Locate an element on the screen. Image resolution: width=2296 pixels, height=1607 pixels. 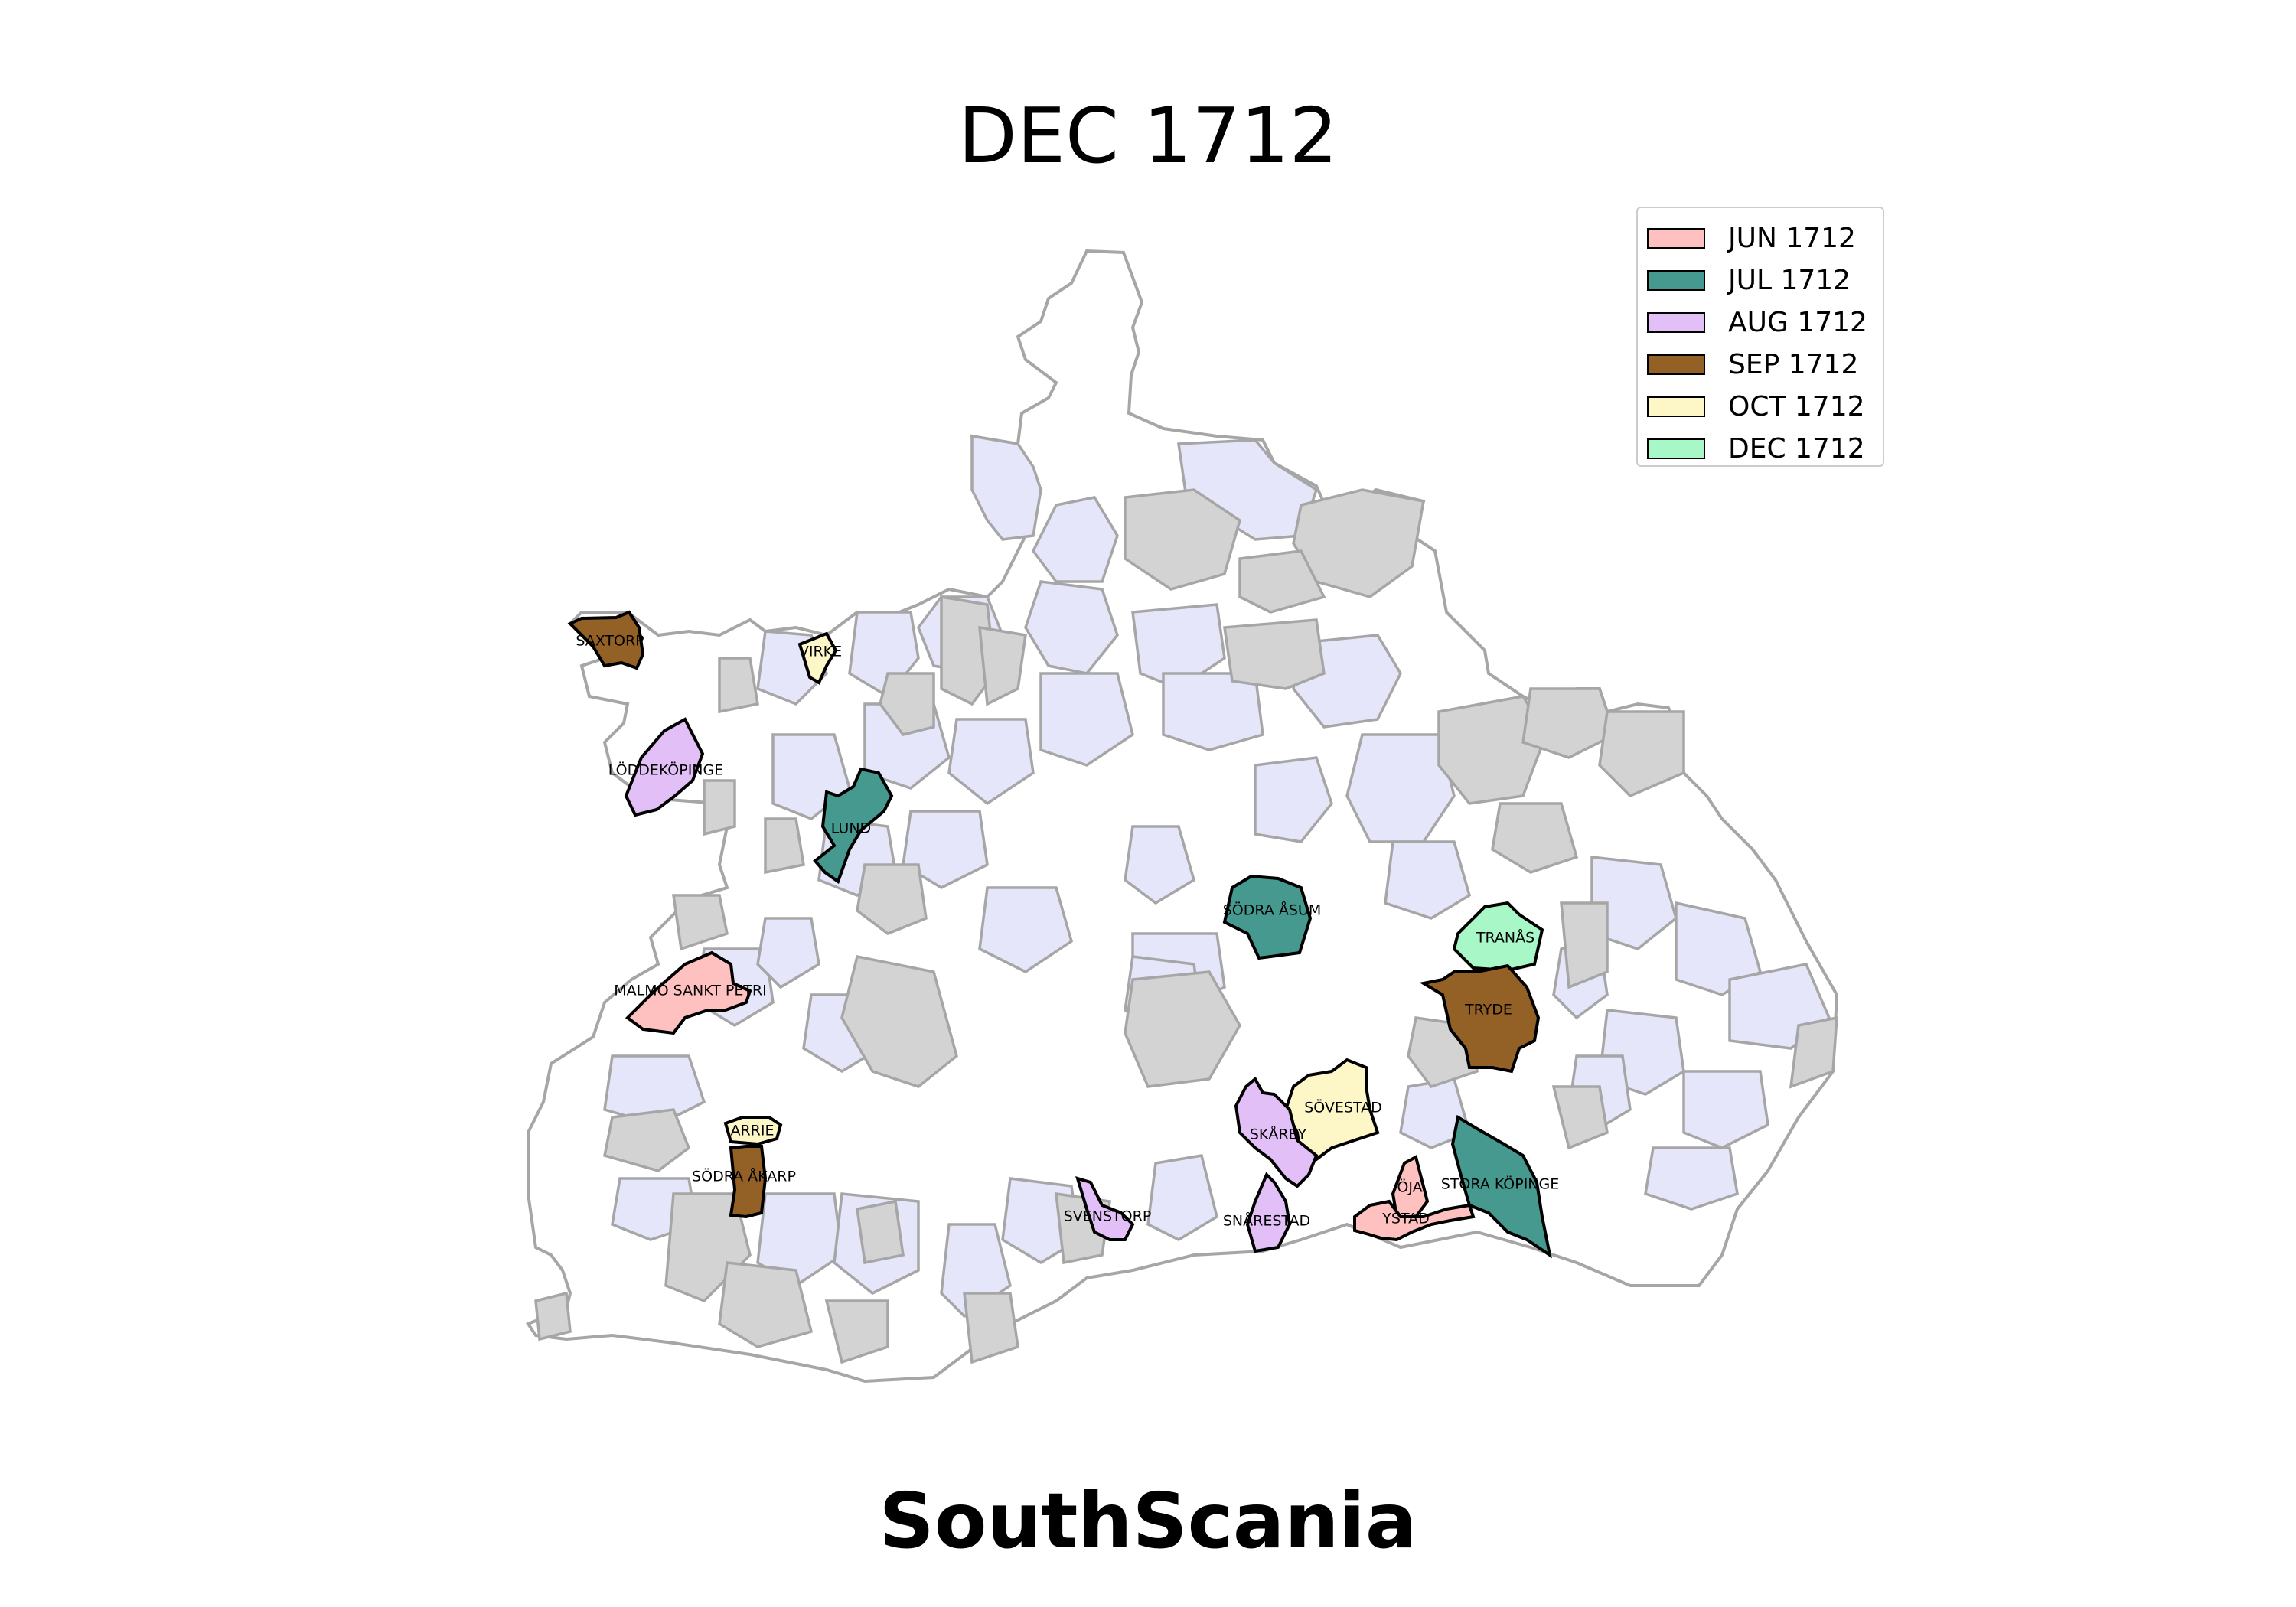
legend-label: JUN 1712 is located at coordinates (1792, 239).